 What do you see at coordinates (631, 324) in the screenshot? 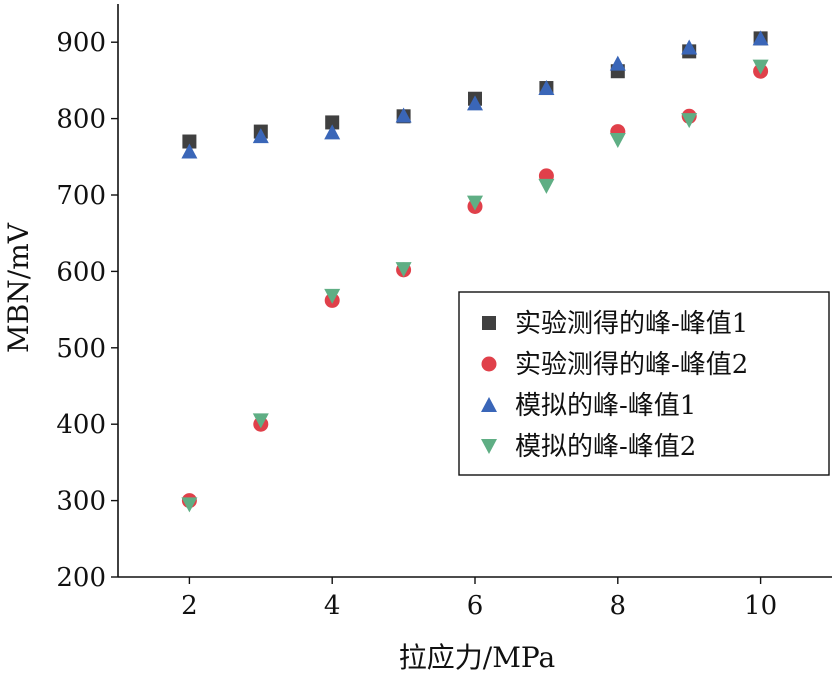
I see `legend-label: 实验测得的峰-峰值1` at bounding box center [631, 324].